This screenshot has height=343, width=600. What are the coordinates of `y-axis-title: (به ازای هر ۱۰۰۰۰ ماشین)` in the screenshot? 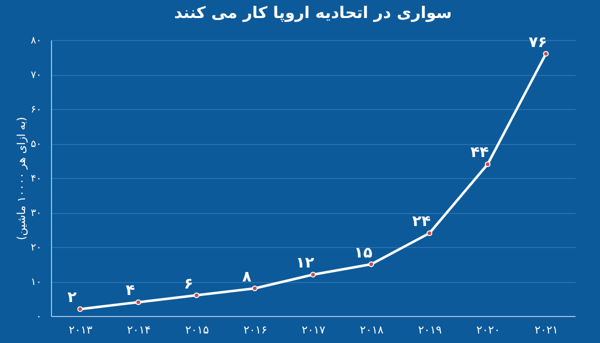 It's located at (21, 178).